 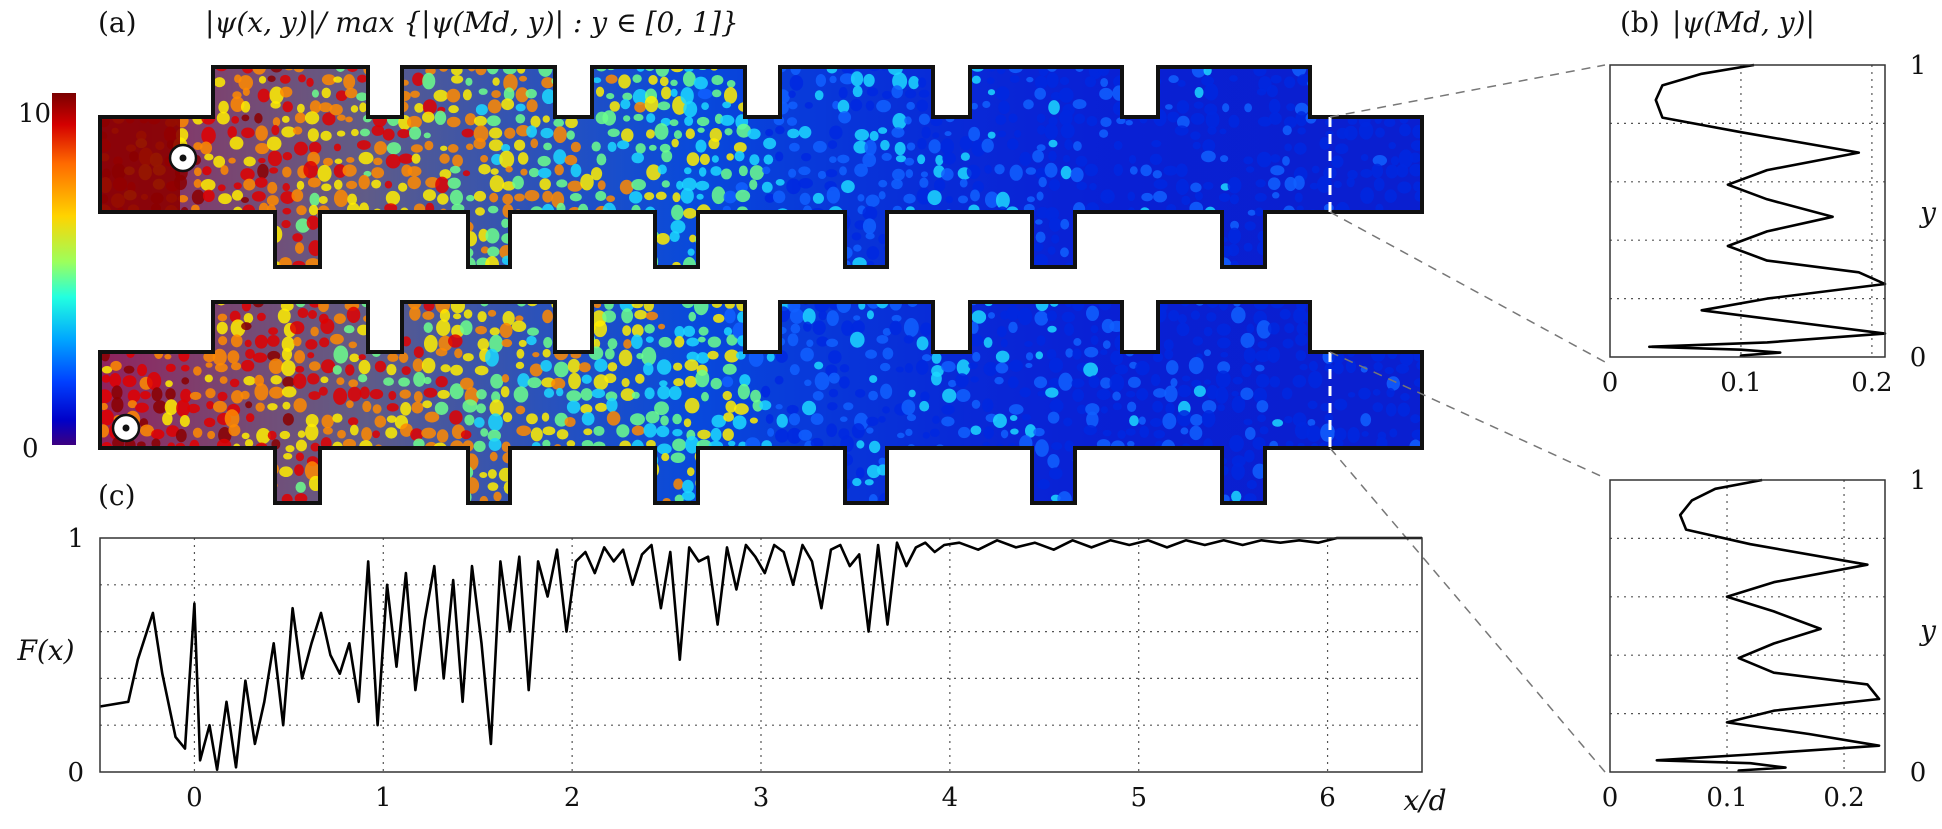 I want to click on zoom-connectors, so click(x=1467, y=418).